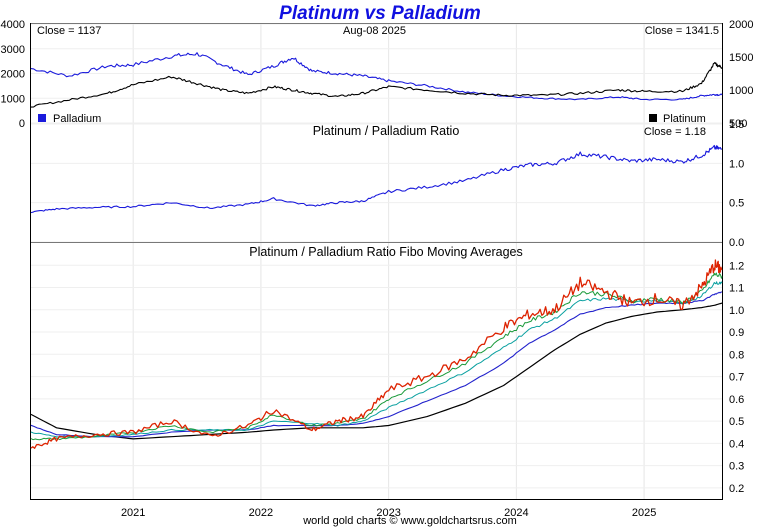  Describe the element at coordinates (388, 513) in the screenshot. I see `x-tick-label: 2023` at that location.